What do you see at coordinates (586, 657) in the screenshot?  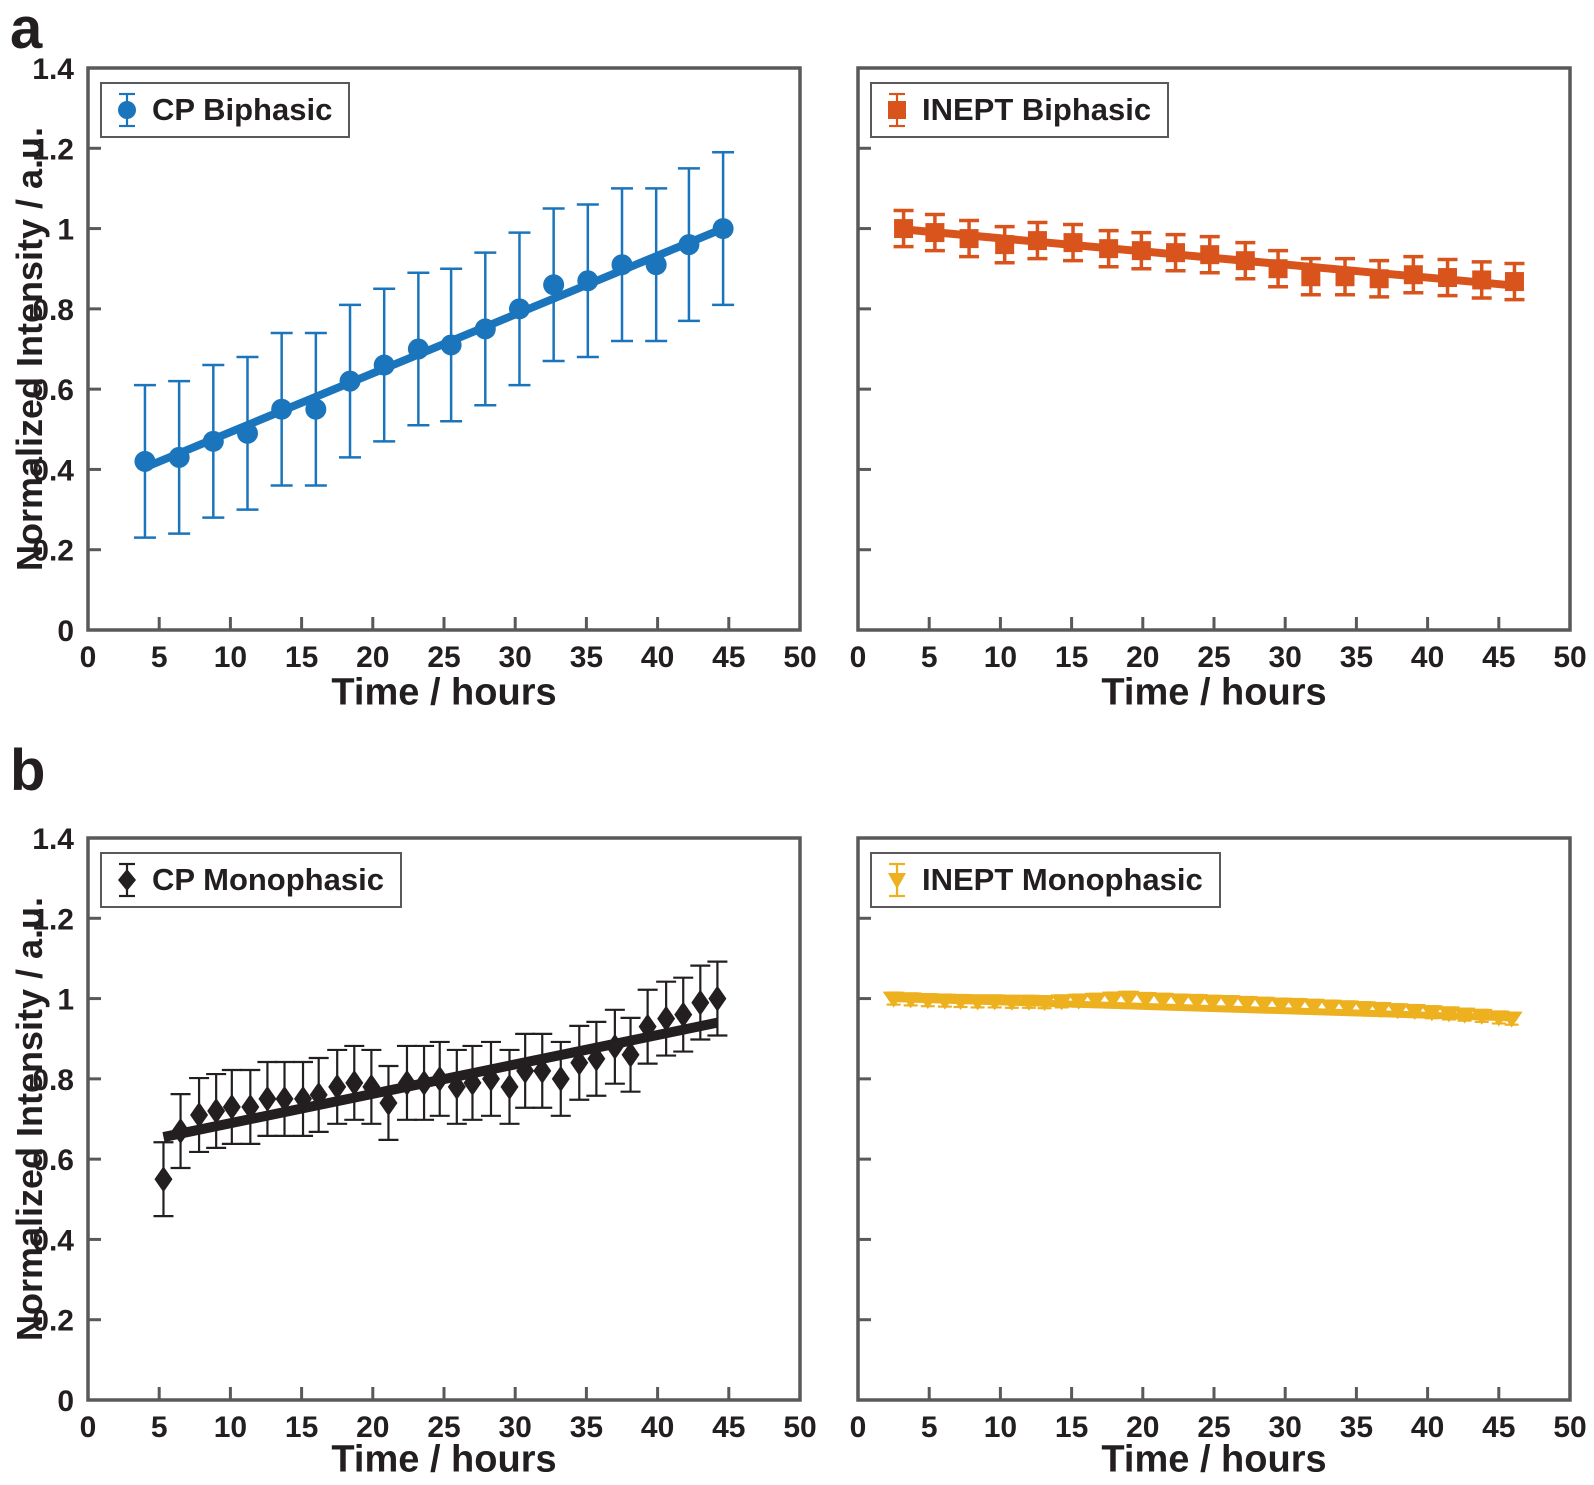 I see `x-tick-label: 35` at bounding box center [586, 657].